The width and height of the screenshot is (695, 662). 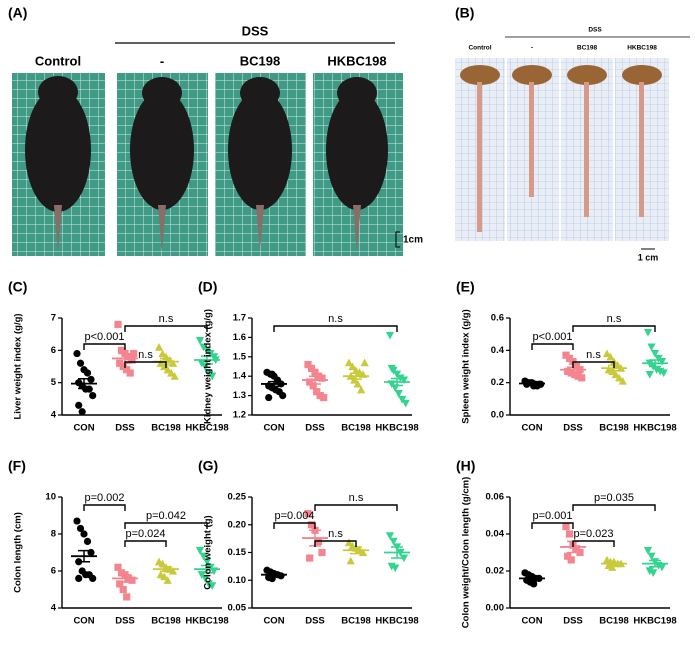 I want to click on y-tick-label: 1.2, so click(x=239, y=415).